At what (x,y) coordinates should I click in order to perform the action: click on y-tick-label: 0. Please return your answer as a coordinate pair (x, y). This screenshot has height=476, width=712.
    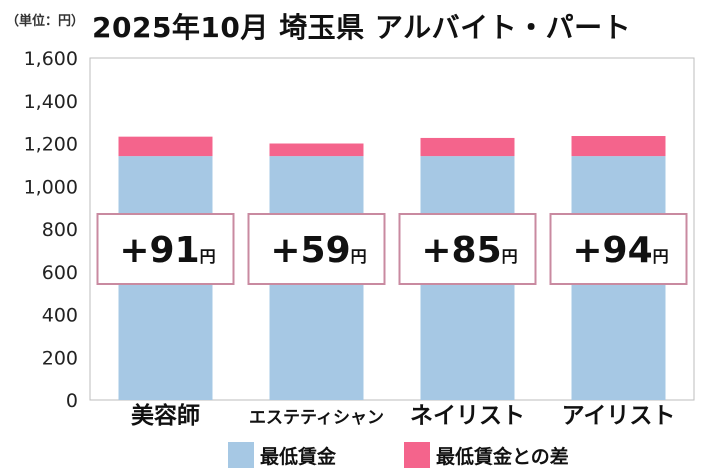
    Looking at the image, I should click on (72, 401).